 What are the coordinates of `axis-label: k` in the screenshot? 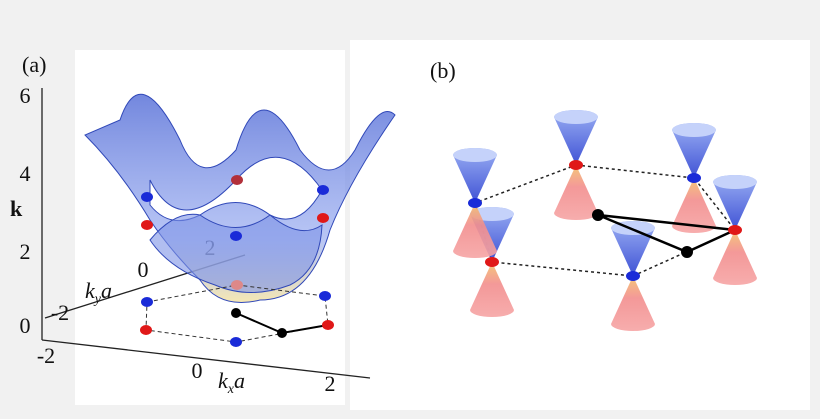 It's located at (16, 208).